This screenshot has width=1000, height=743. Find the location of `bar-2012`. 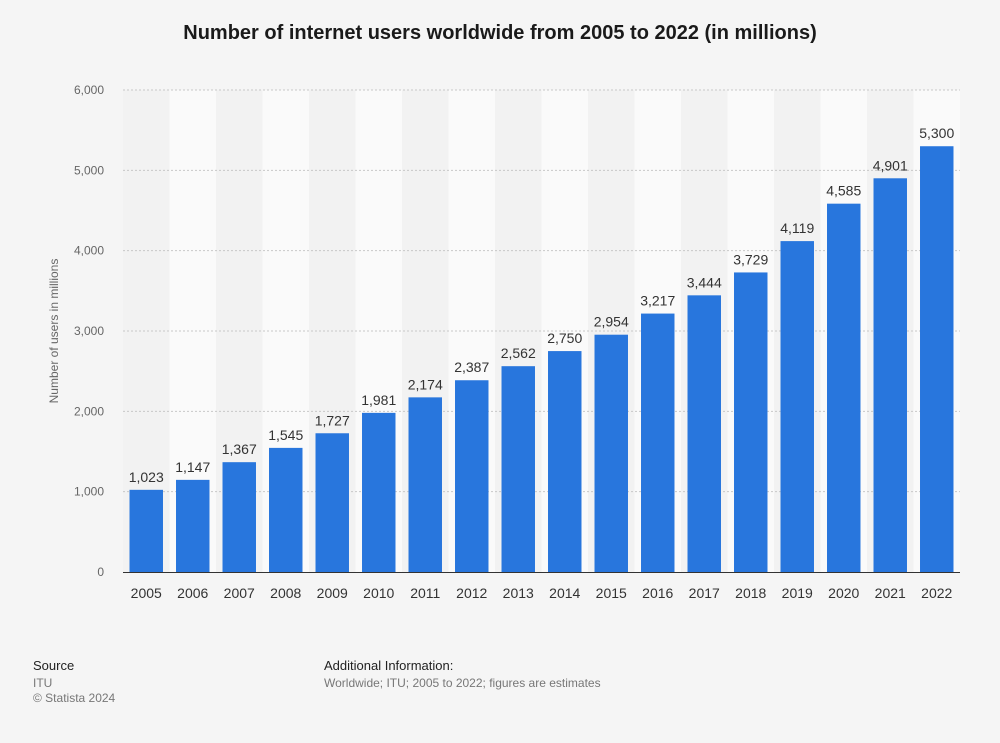

bar-2012 is located at coordinates (472, 476).